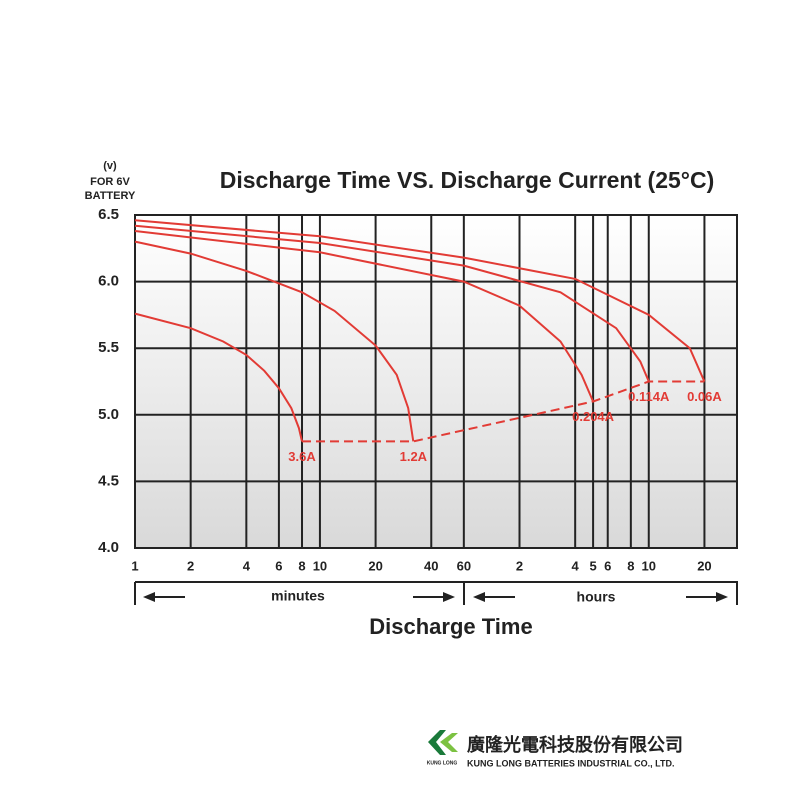 This screenshot has width=800, height=800. What do you see at coordinates (108, 547) in the screenshot?
I see `y-tick-label: 4.0` at bounding box center [108, 547].